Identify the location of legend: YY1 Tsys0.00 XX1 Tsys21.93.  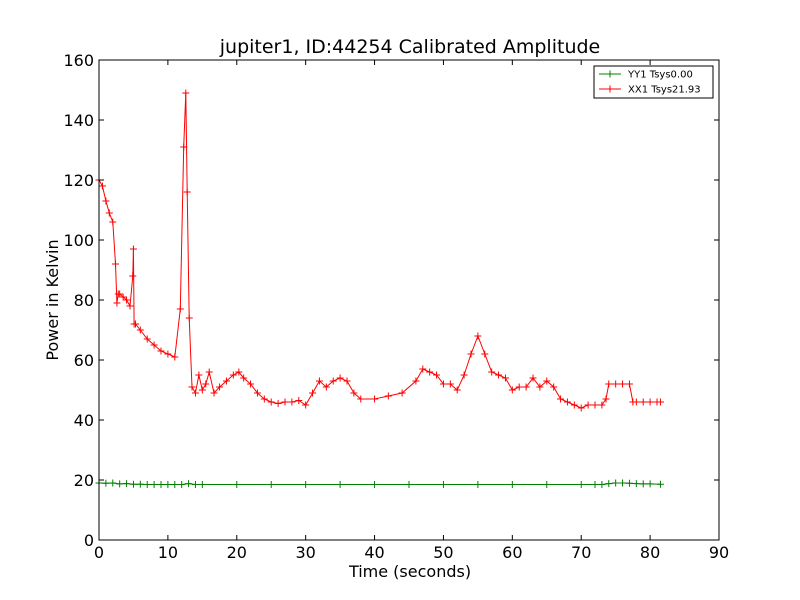
(653, 82).